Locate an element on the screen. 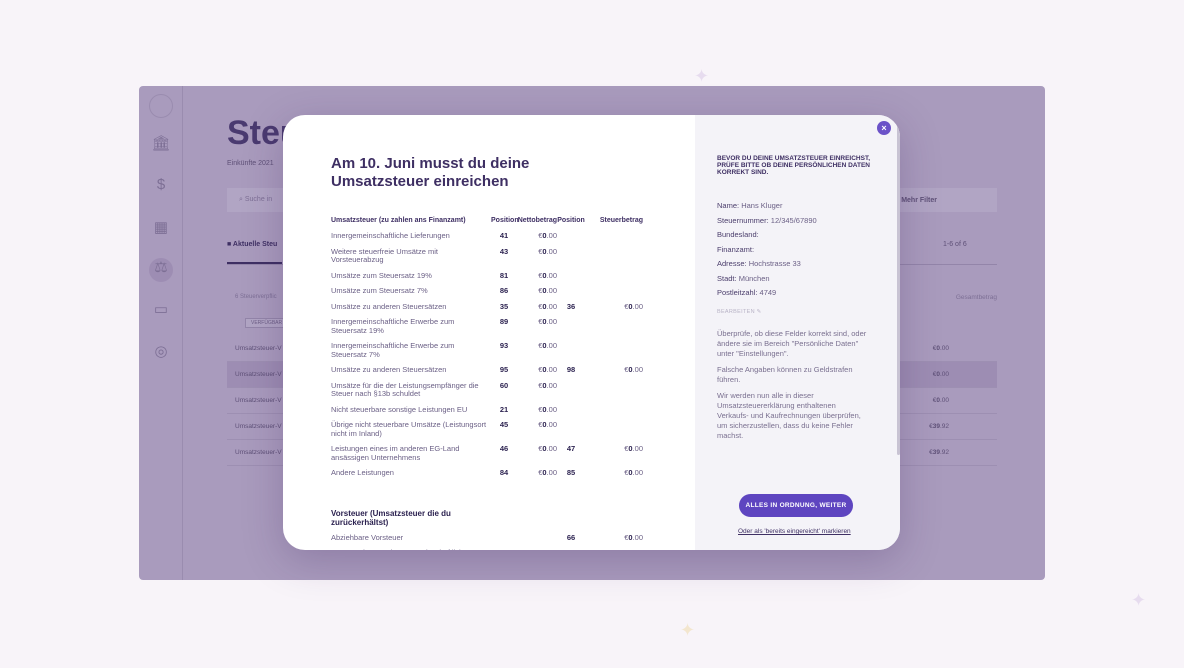 Image resolution: width=1184 pixels, height=668 pixels. sidebar: 🏛 $ ▦ ⚖ ▭ ◎ is located at coordinates (161, 333).